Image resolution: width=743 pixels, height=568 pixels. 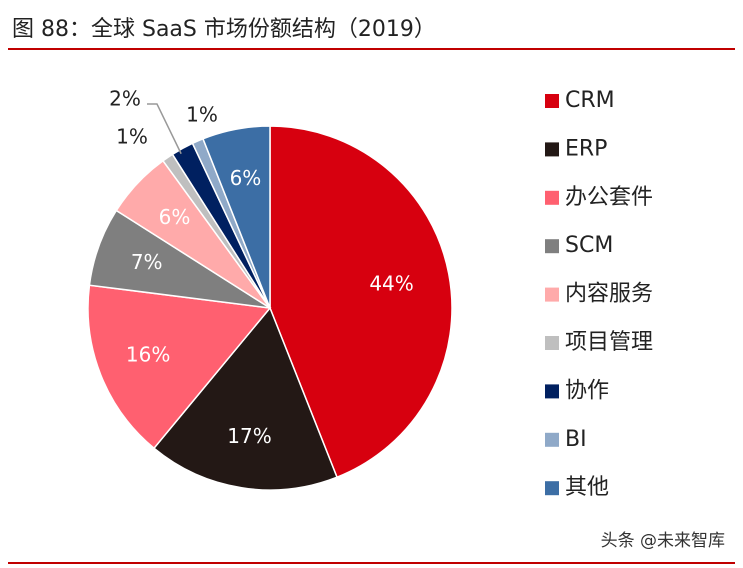 What do you see at coordinates (147, 262) in the screenshot?
I see `data-label: 7%` at bounding box center [147, 262].